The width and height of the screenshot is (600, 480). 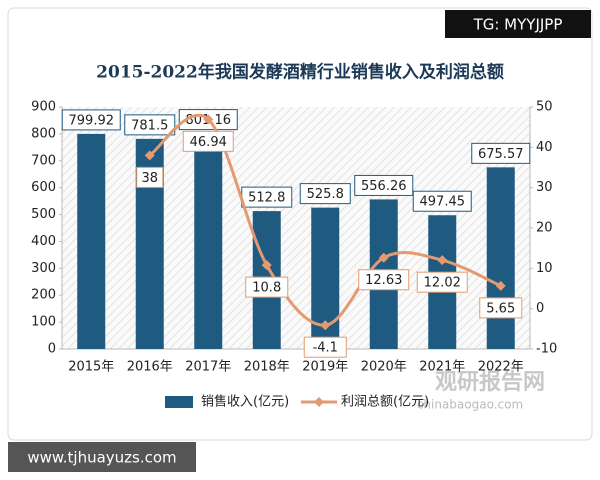 What do you see at coordinates (208, 367) in the screenshot?
I see `x-tick-label: 2017年` at bounding box center [208, 367].